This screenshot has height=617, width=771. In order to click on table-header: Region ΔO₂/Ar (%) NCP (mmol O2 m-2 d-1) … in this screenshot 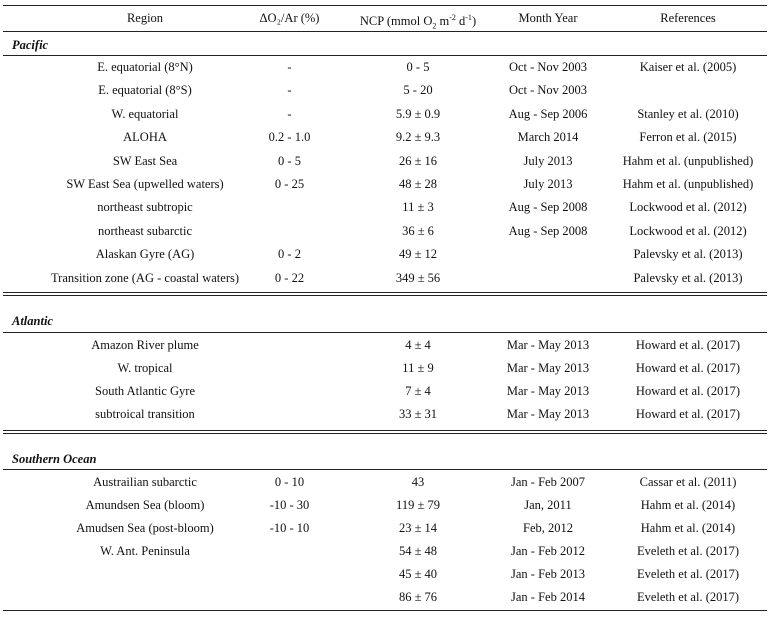, I will do `click(385, 18)`.